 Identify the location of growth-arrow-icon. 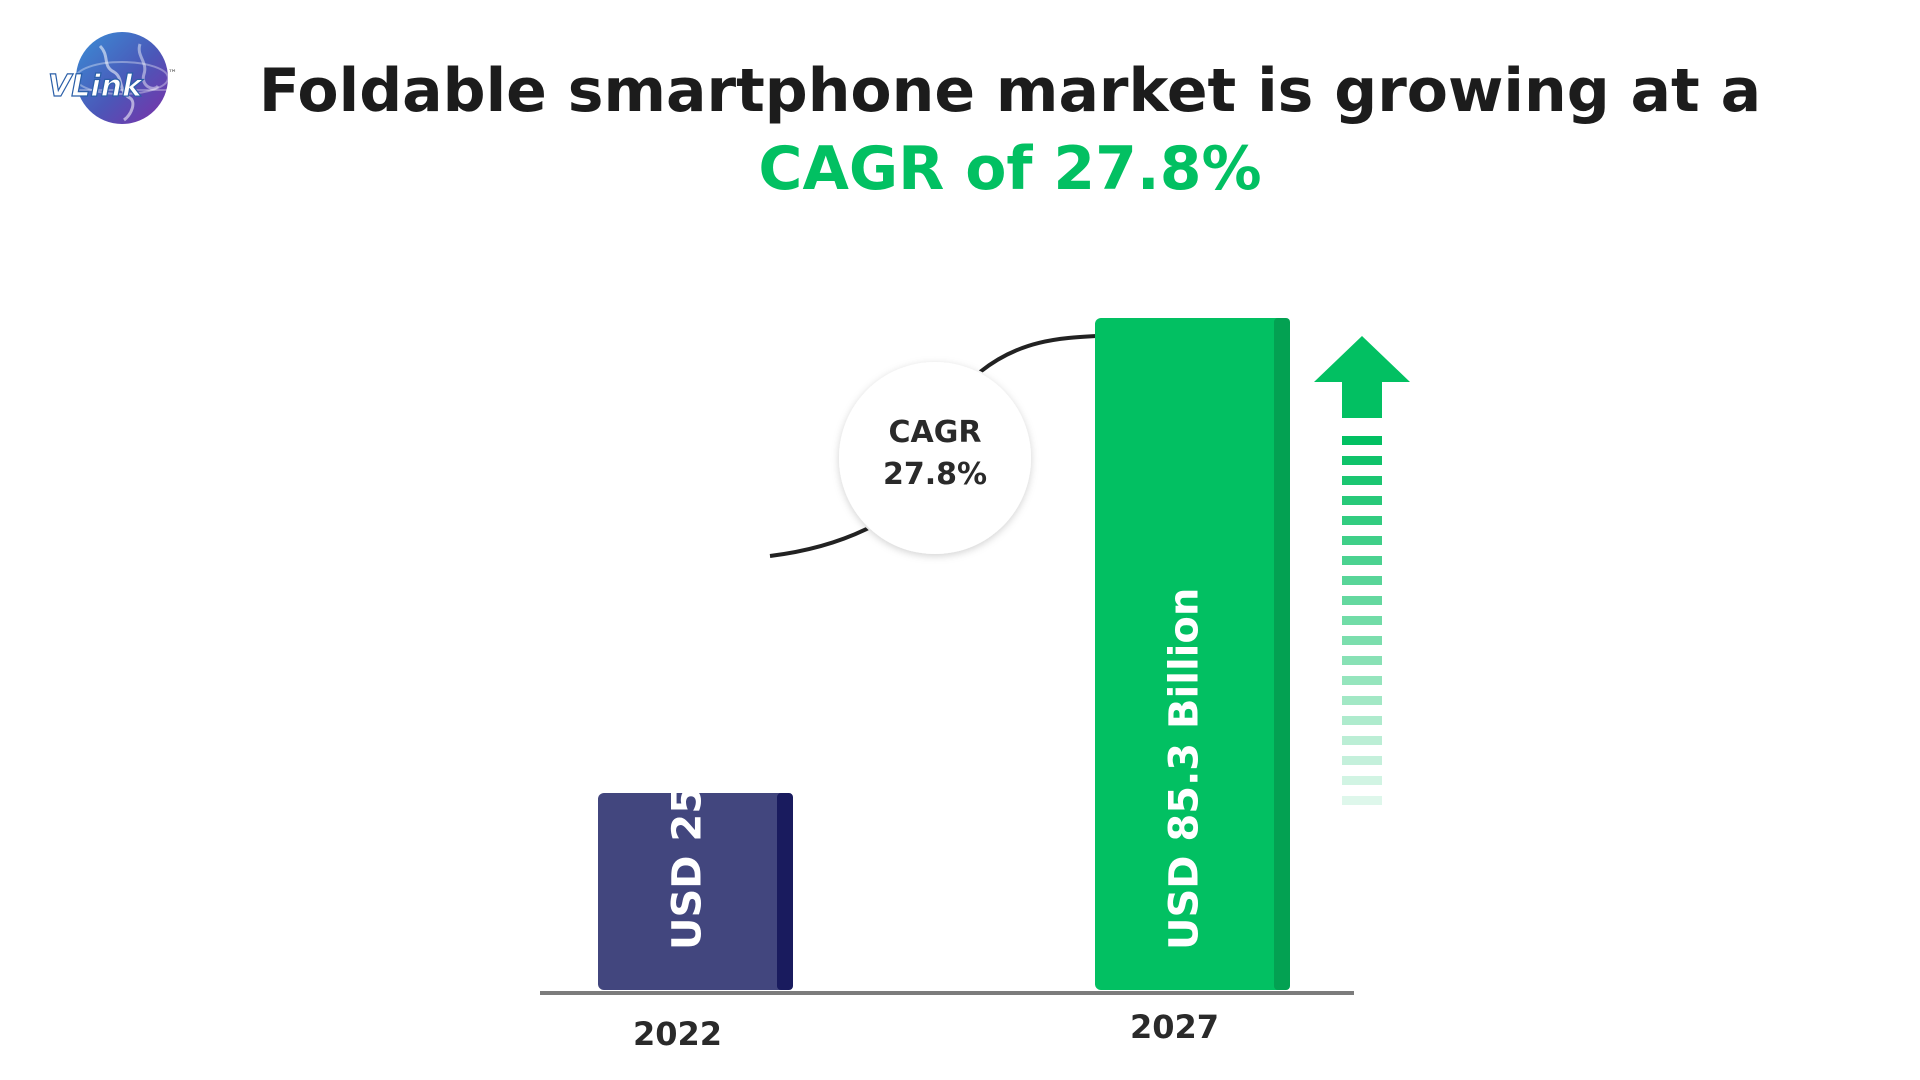
(1362, 570).